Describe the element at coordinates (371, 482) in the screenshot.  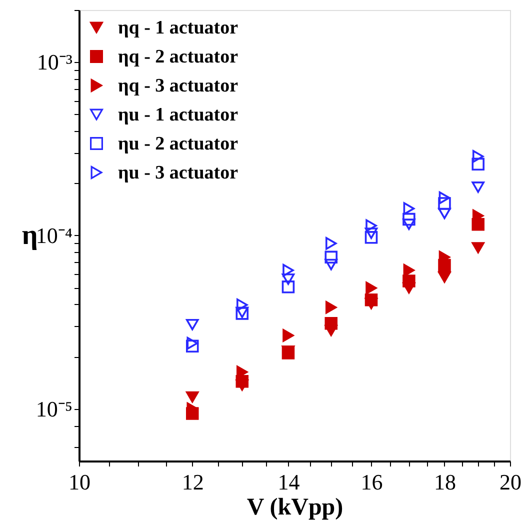
I see `x-tick-label: 16` at that location.